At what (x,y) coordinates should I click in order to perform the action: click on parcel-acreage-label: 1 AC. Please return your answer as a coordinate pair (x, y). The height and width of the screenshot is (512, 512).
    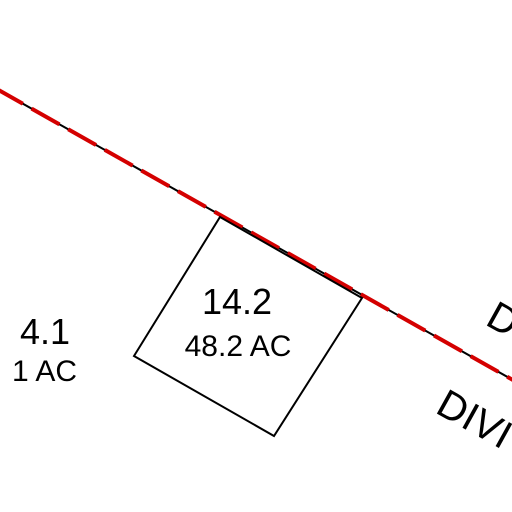
    Looking at the image, I should click on (44, 371).